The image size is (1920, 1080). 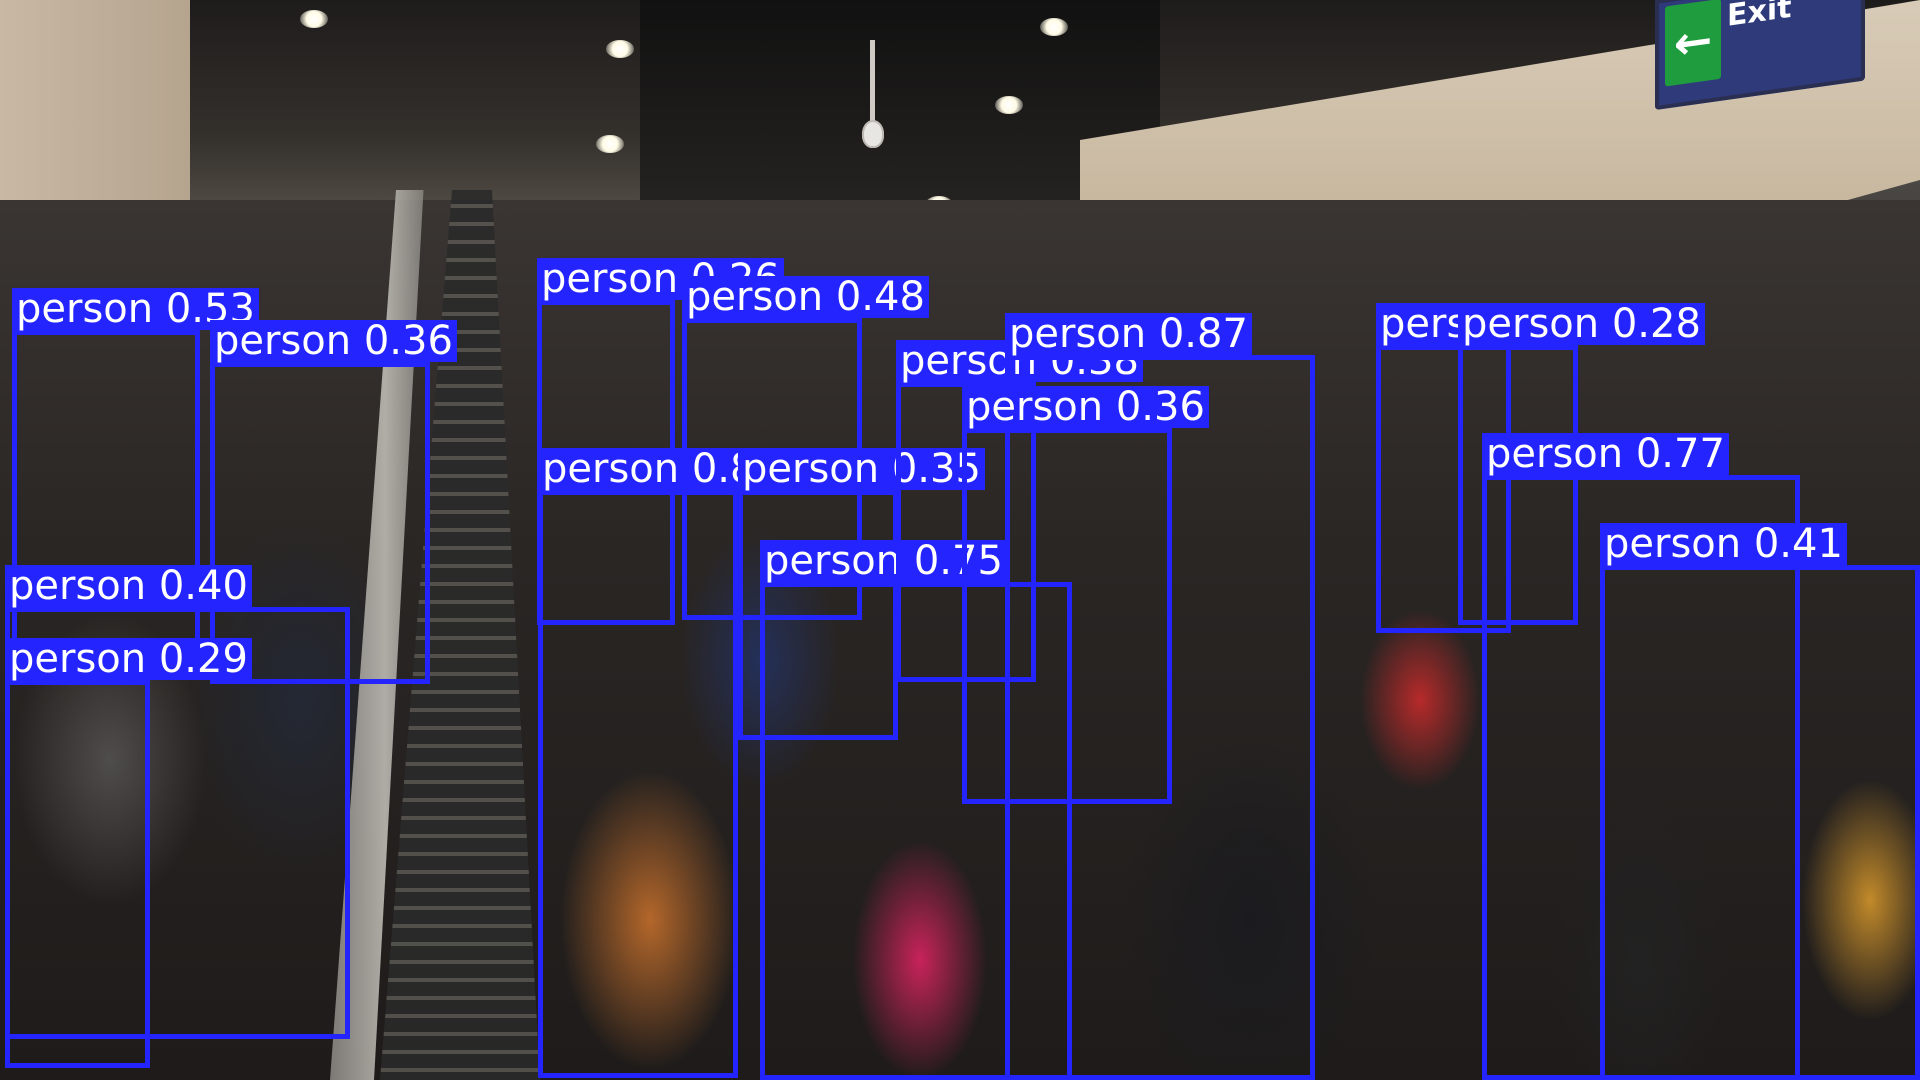 What do you see at coordinates (1693, 43) in the screenshot?
I see `left-arrow-icon: ←` at bounding box center [1693, 43].